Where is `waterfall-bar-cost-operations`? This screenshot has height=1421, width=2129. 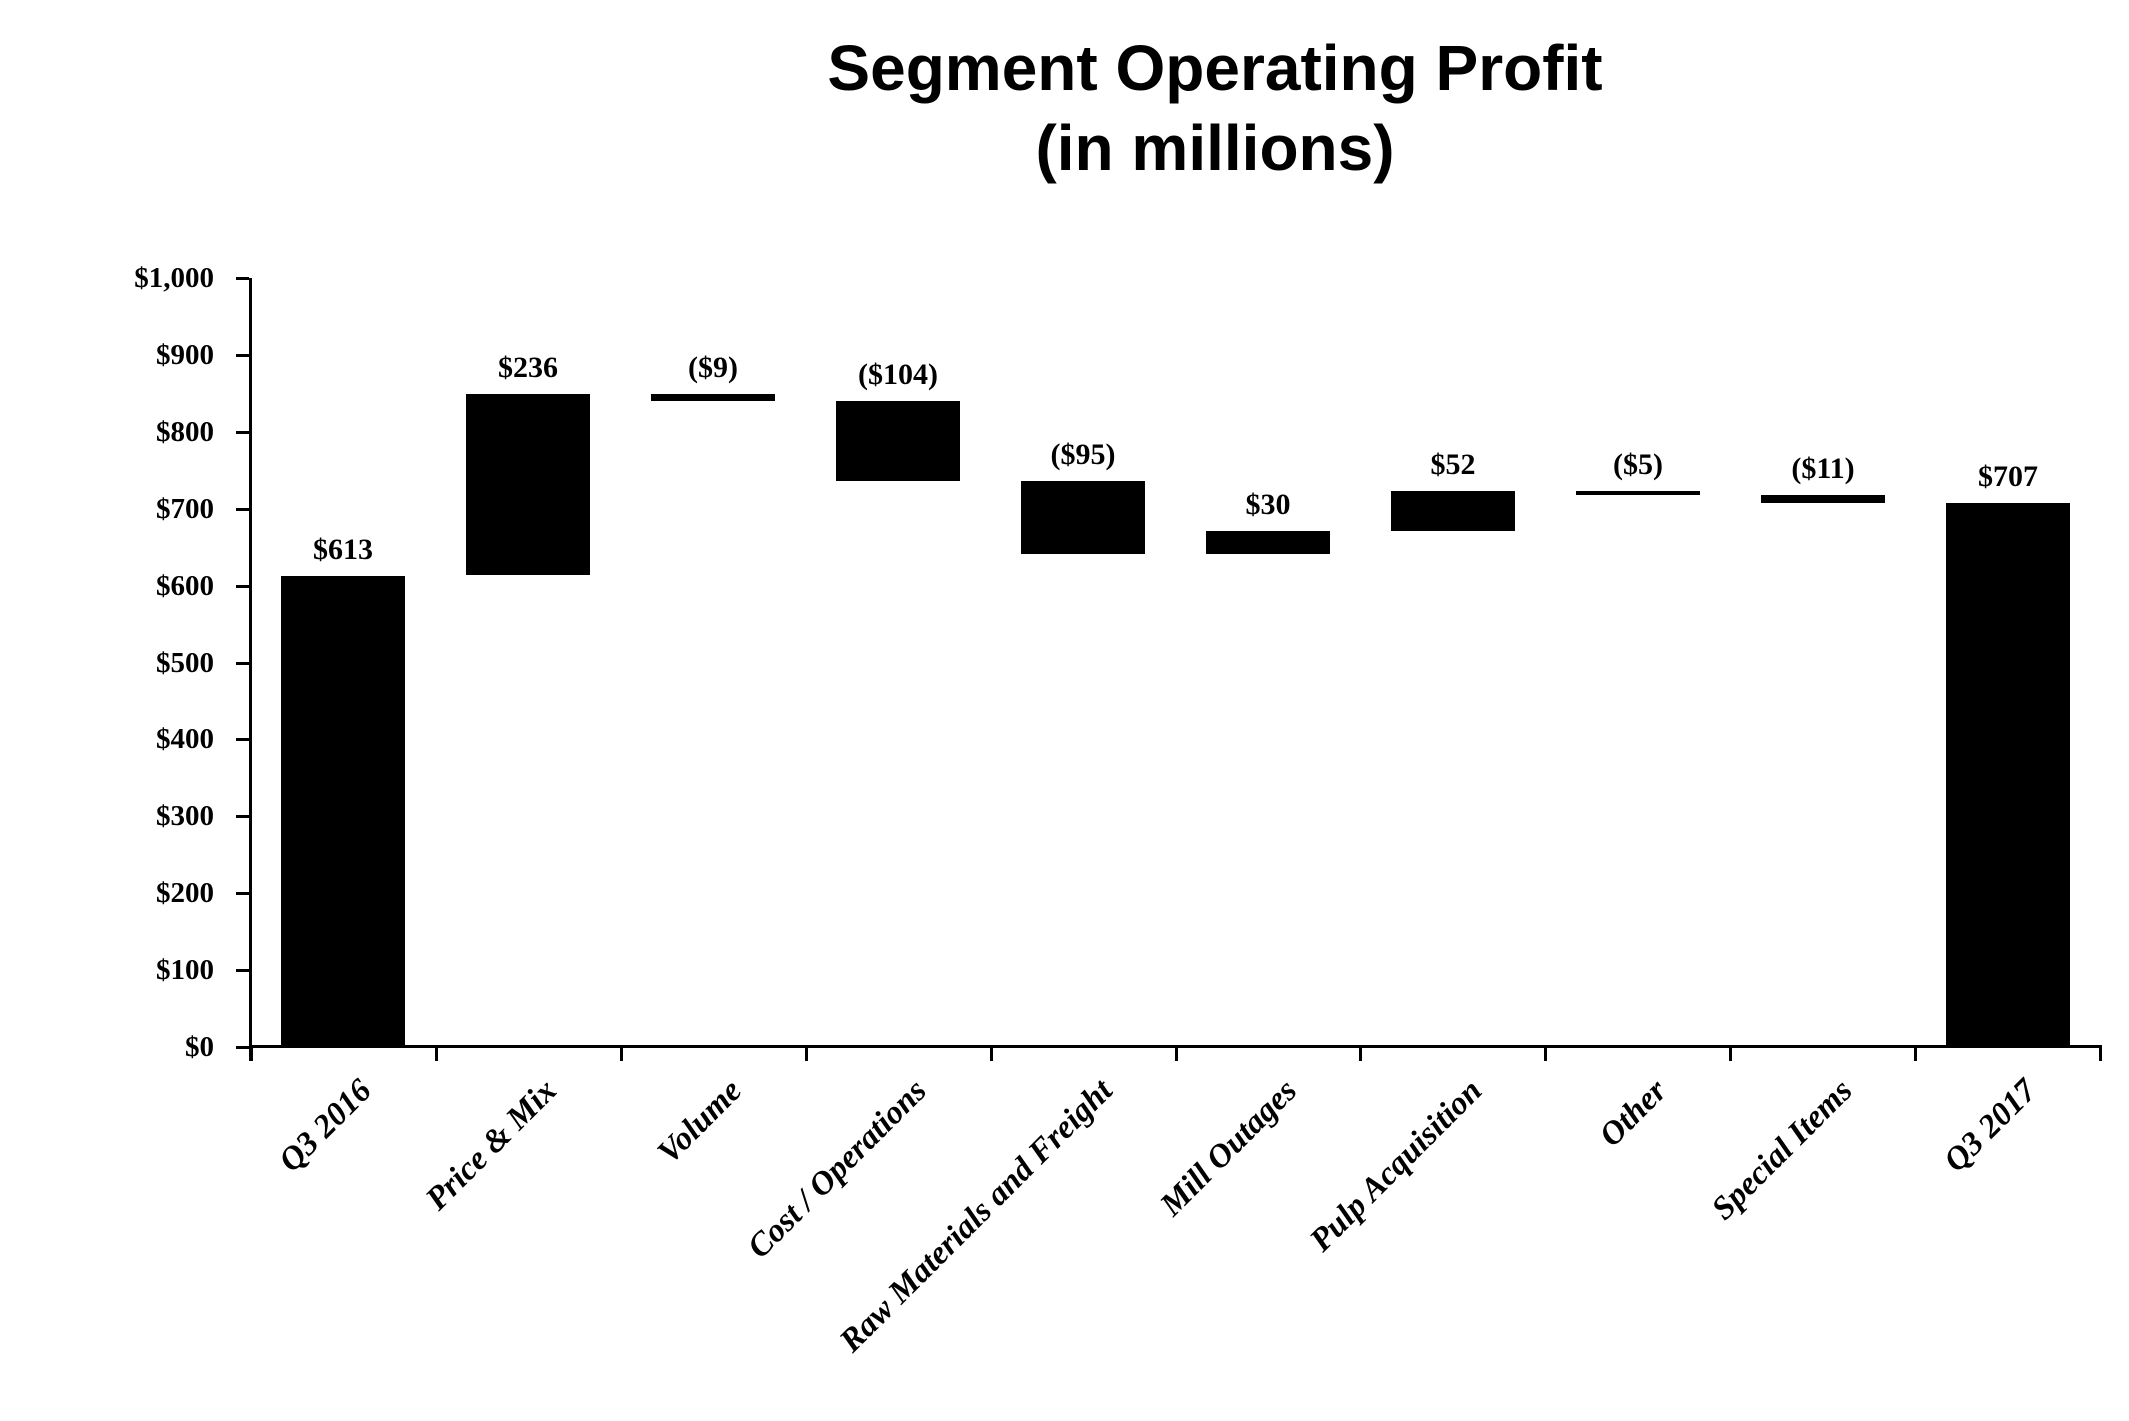 waterfall-bar-cost-operations is located at coordinates (898, 441).